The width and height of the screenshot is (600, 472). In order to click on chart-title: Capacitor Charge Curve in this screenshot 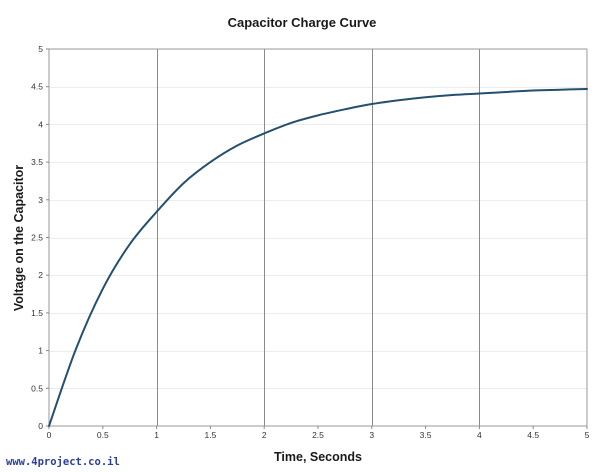, I will do `click(302, 22)`.